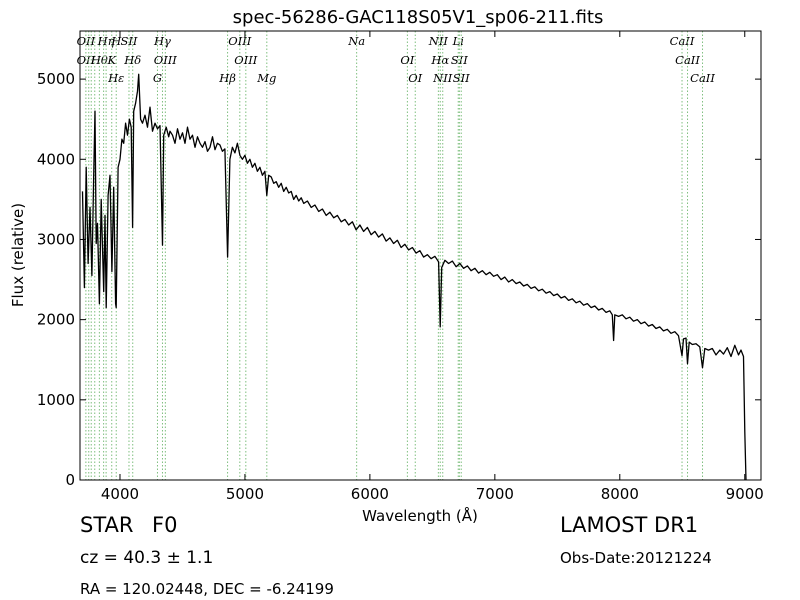 This screenshot has height=600, width=800. Describe the element at coordinates (458, 41) in the screenshot. I see `line-marker-label: Li` at that location.